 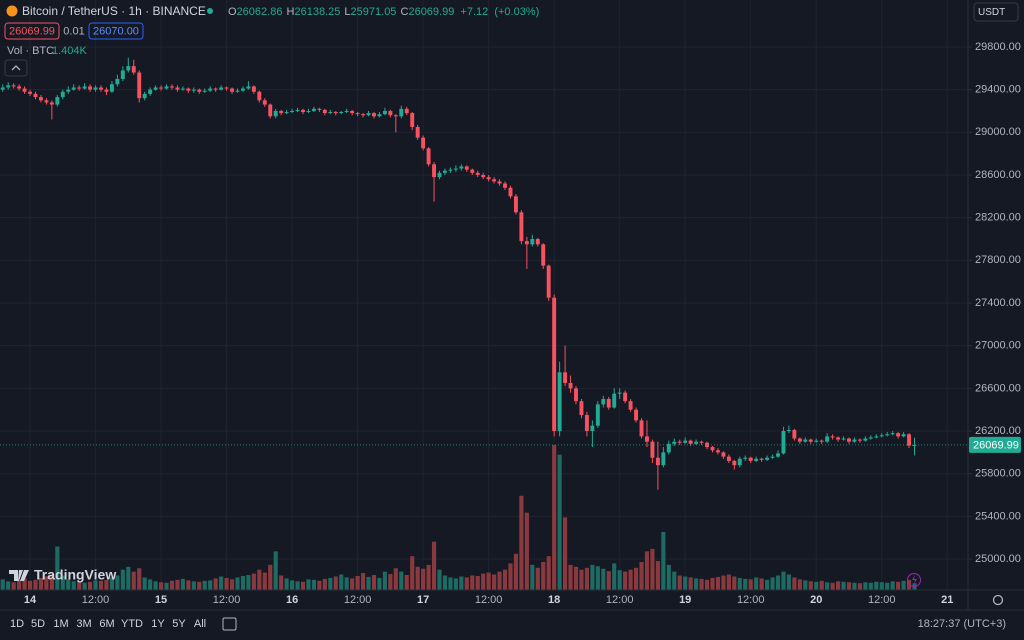 What do you see at coordinates (962, 624) in the screenshot?
I see `clock: 18:27:37 (UTC+3)` at bounding box center [962, 624].